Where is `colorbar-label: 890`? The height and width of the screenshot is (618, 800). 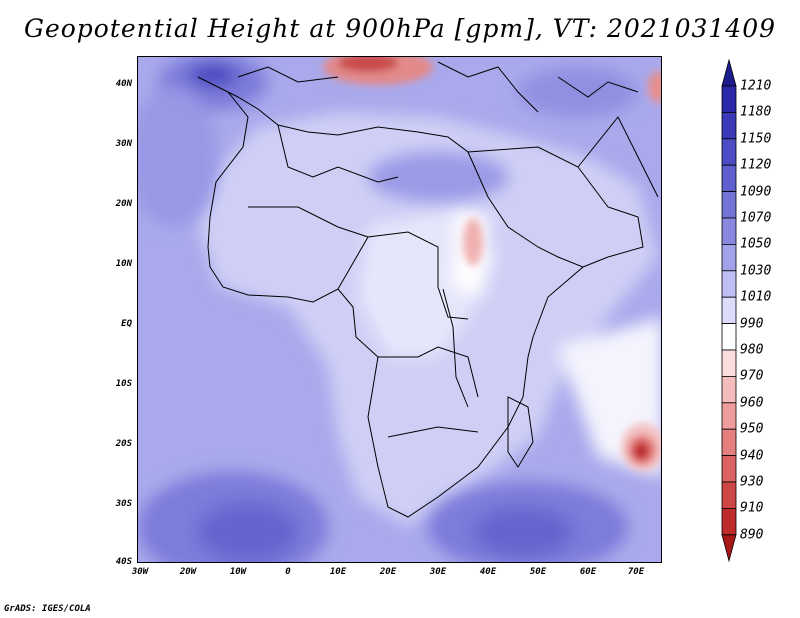
colorbar-label: 890 is located at coordinates (752, 535).